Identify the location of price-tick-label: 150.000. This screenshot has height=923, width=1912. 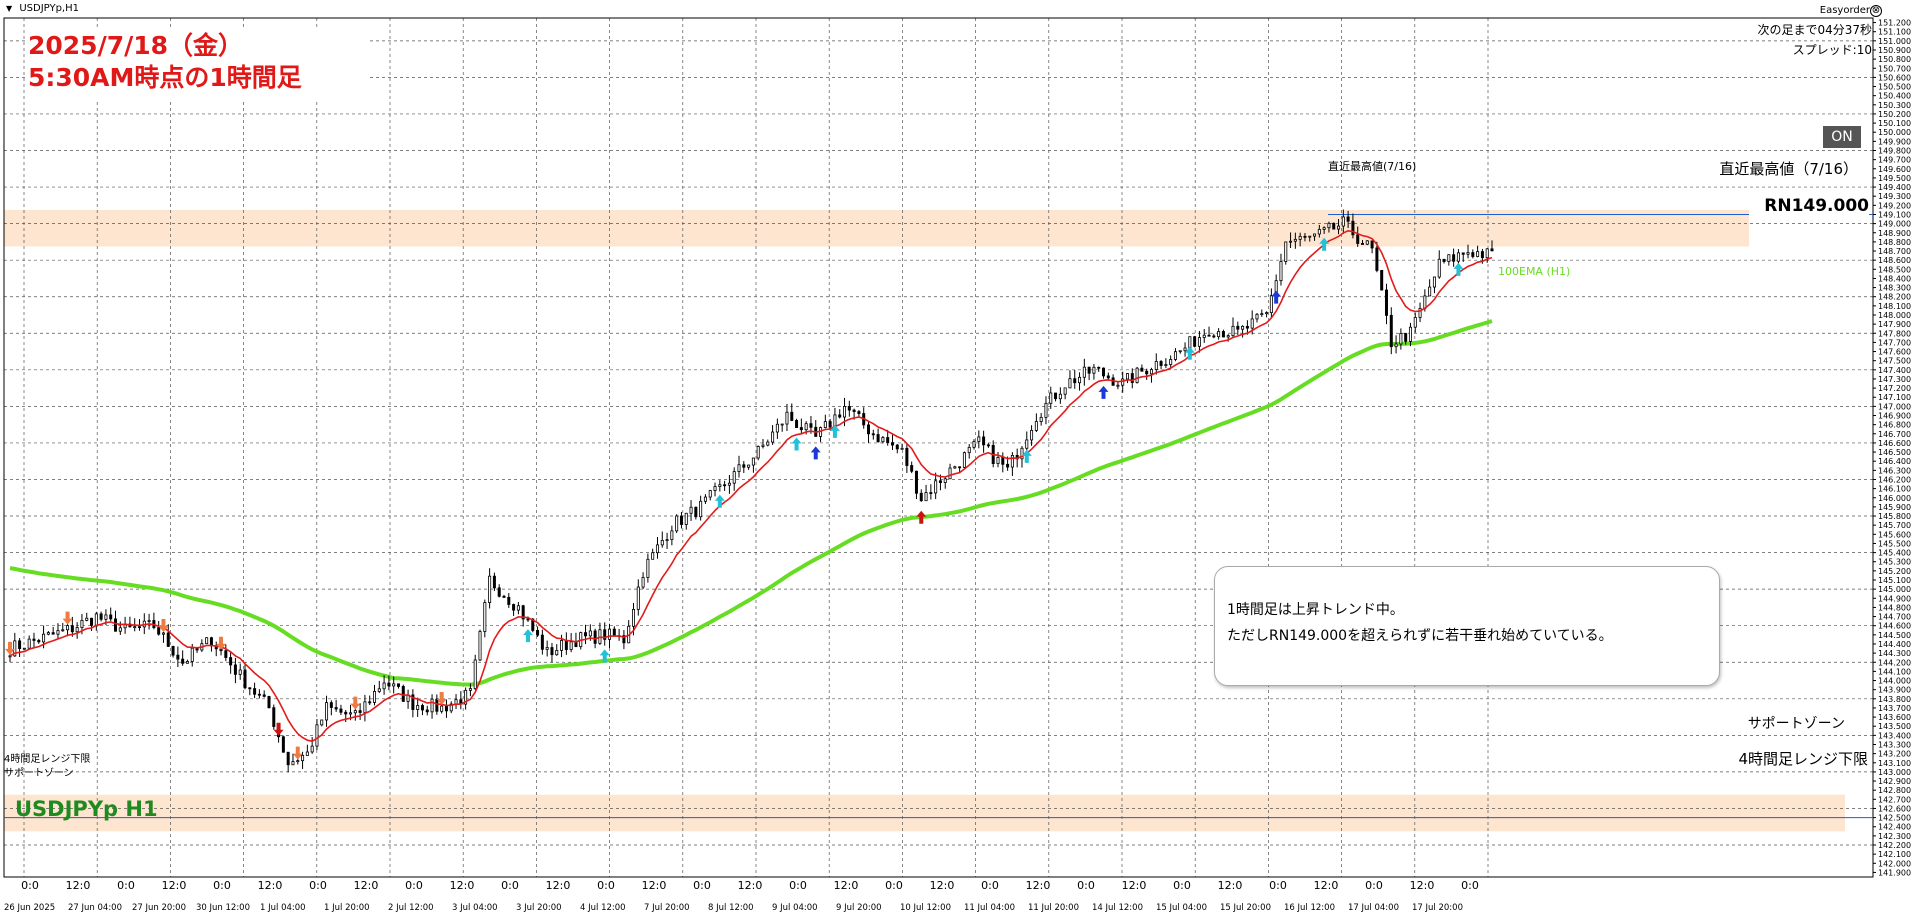
(1894, 132).